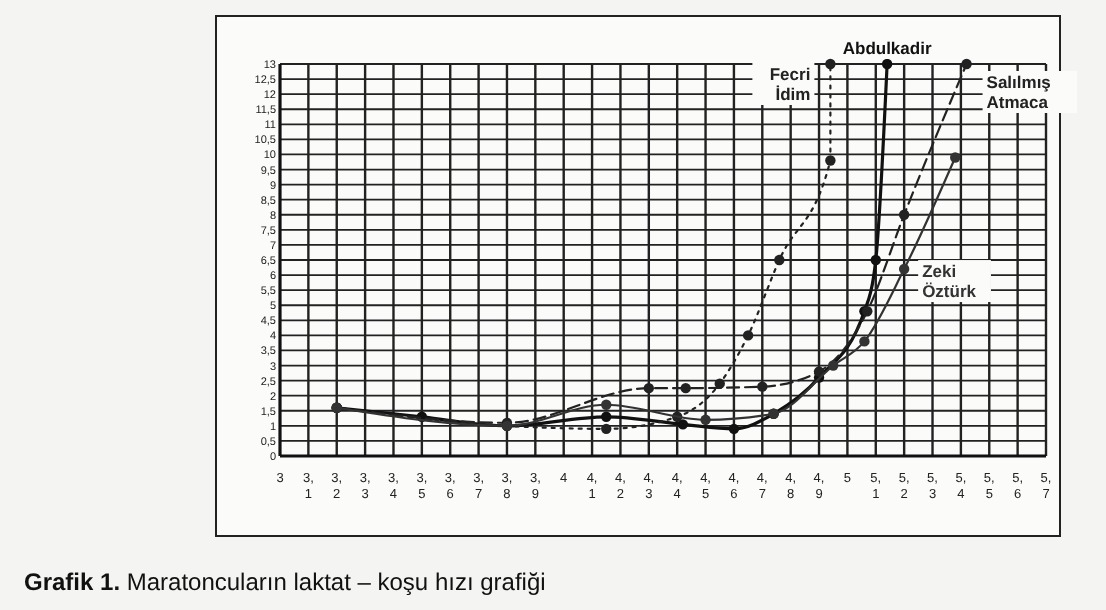  What do you see at coordinates (949, 281) in the screenshot?
I see `series-label: Zeki Öztürk` at bounding box center [949, 281].